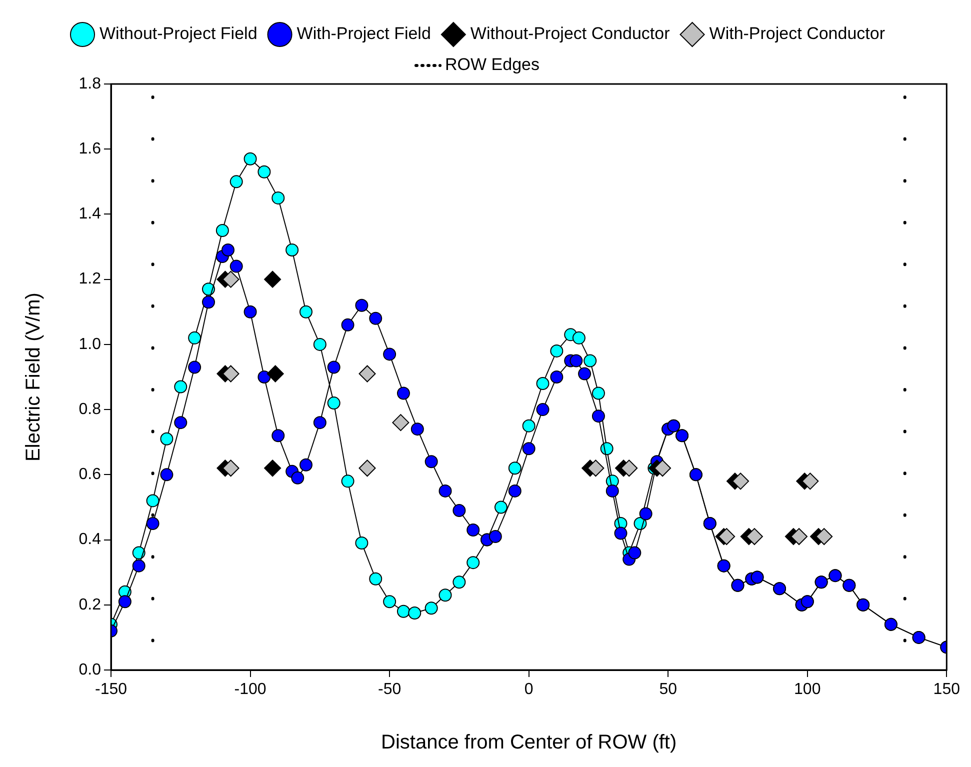  I want to click on y-tick-label: 1.0, so click(90, 344).